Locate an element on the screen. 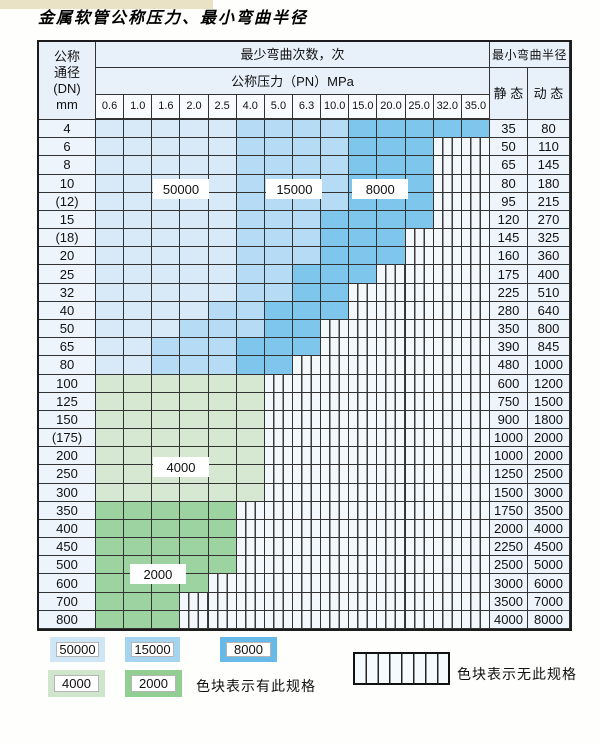 This screenshot has width=600, height=743. static-cell: 160 is located at coordinates (508, 256).